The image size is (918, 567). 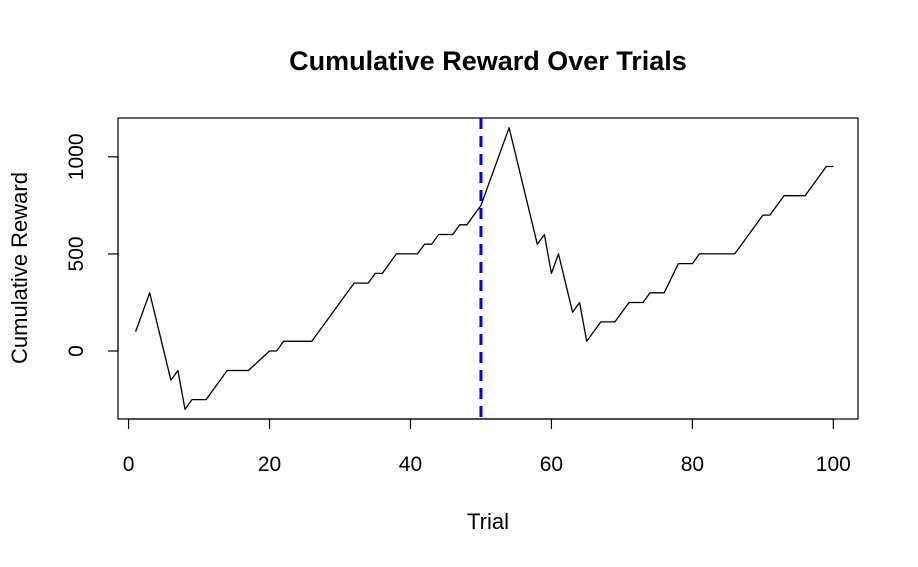 I want to click on y-axis-label: Cumulative Reward, so click(x=19, y=268).